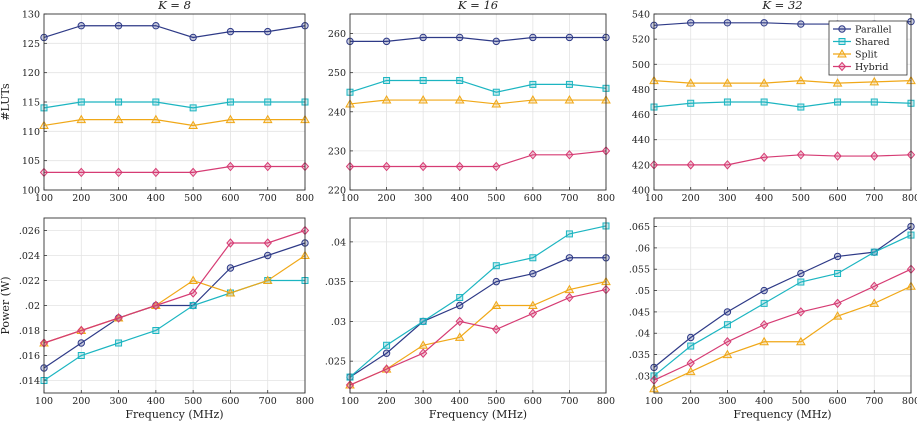 The width and height of the screenshot is (917, 424). What do you see at coordinates (641, 191) in the screenshot?
I see `y-tick-label: 400` at bounding box center [641, 191].